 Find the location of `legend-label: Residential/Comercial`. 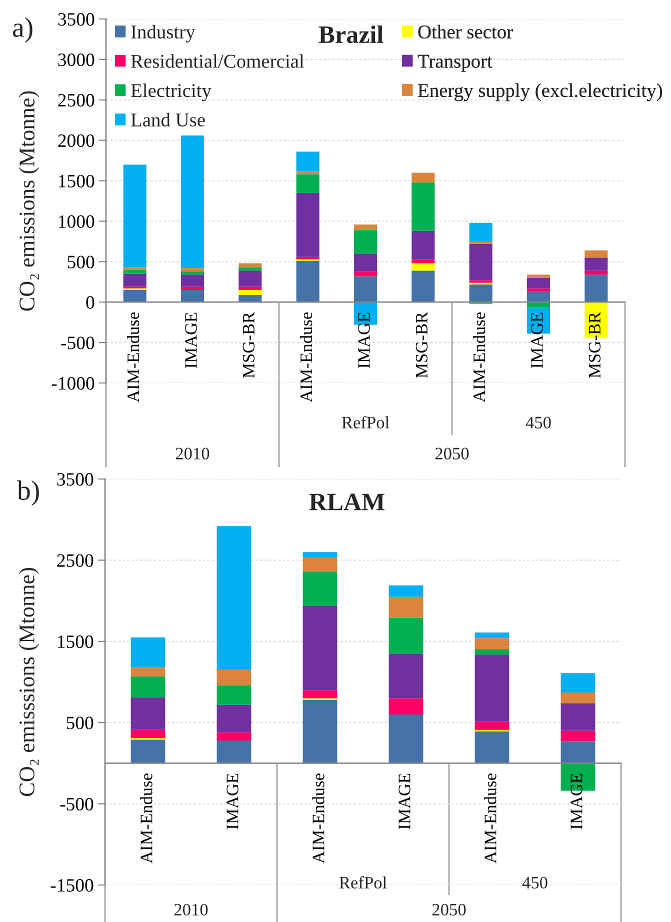

legend-label: Residential/Comercial is located at coordinates (217, 61).